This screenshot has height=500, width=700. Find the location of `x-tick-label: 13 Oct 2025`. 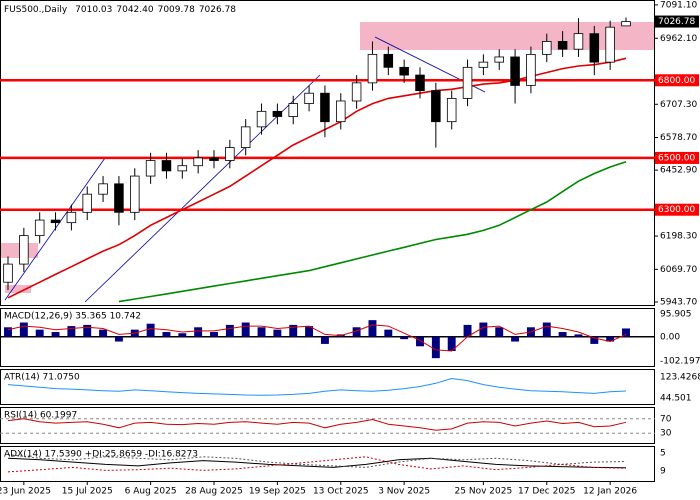

x-tick-label: 13 Oct 2025 is located at coordinates (341, 492).